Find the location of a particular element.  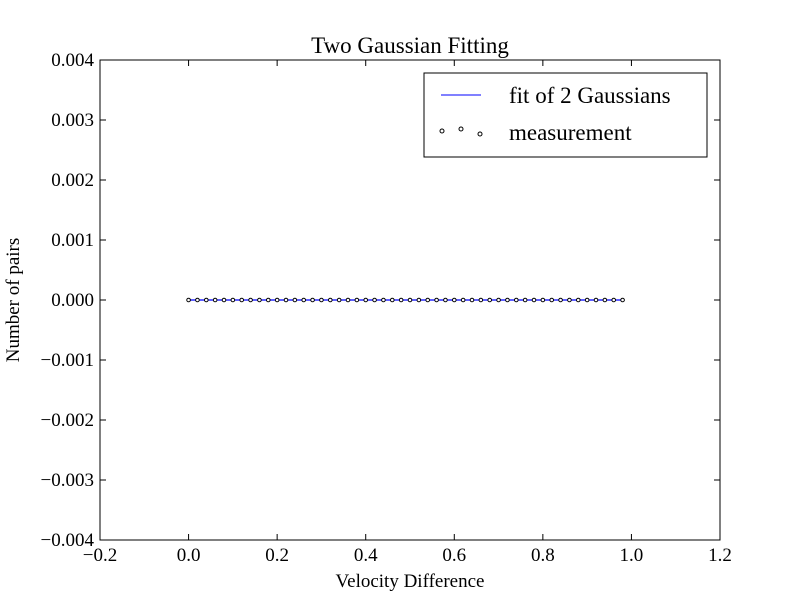

y-tick-label: −0.004 is located at coordinates (68, 540).